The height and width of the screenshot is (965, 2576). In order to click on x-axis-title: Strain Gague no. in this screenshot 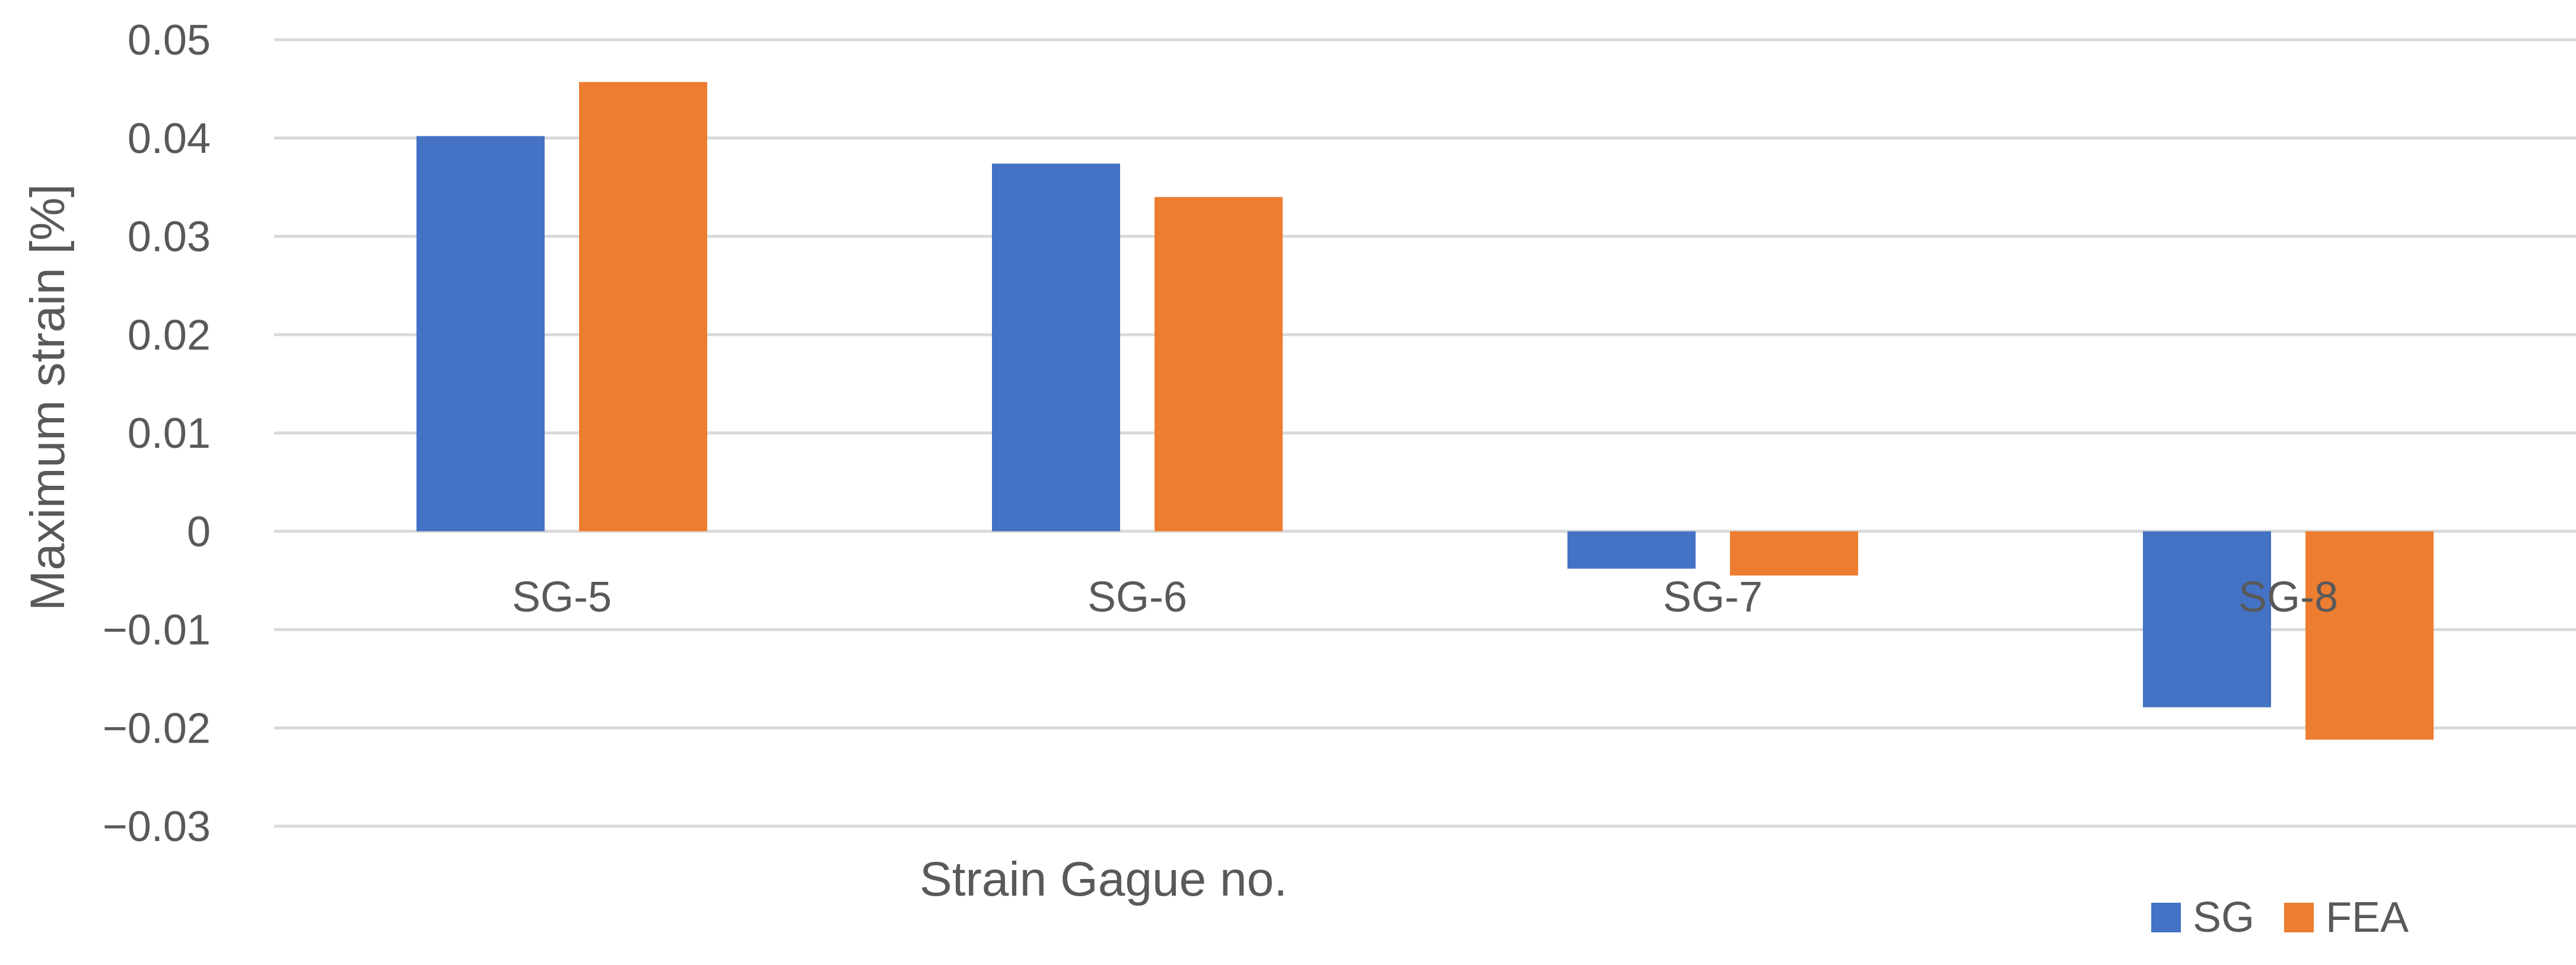, I will do `click(1103, 879)`.